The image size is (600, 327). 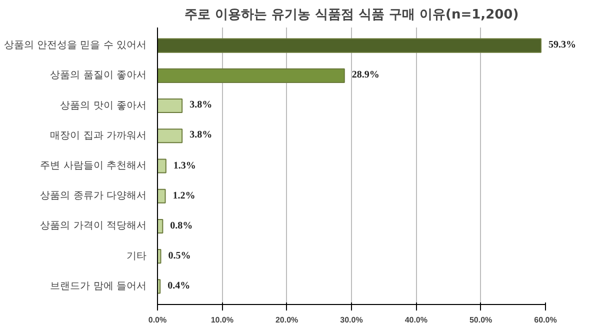 I want to click on x-tick-label: 0.0%, so click(x=157, y=320).